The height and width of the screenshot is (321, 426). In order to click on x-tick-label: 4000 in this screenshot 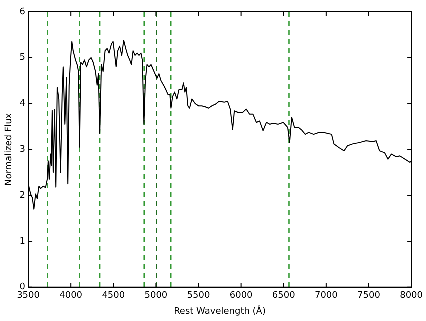, I will do `click(71, 296)`.